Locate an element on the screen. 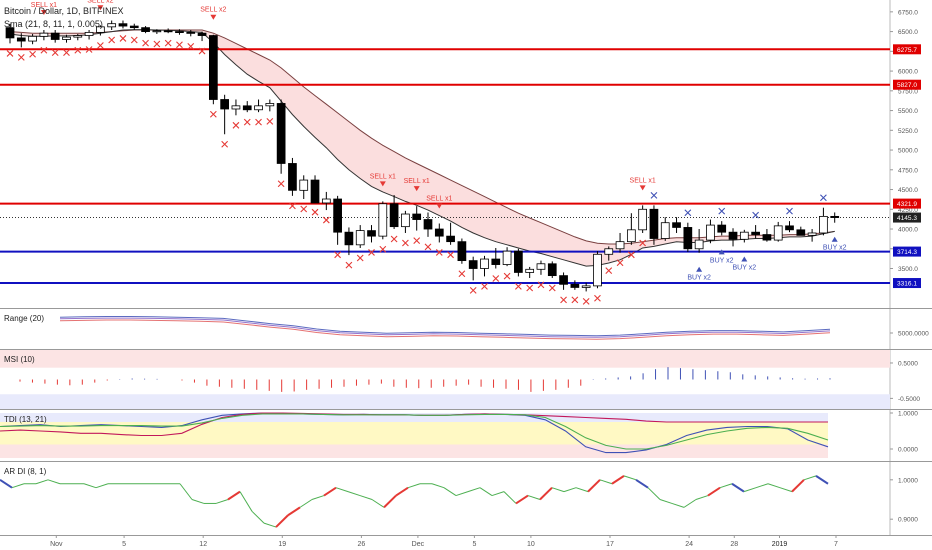 This screenshot has width=932, height=550. tdi-upper-zone is located at coordinates (414, 417).